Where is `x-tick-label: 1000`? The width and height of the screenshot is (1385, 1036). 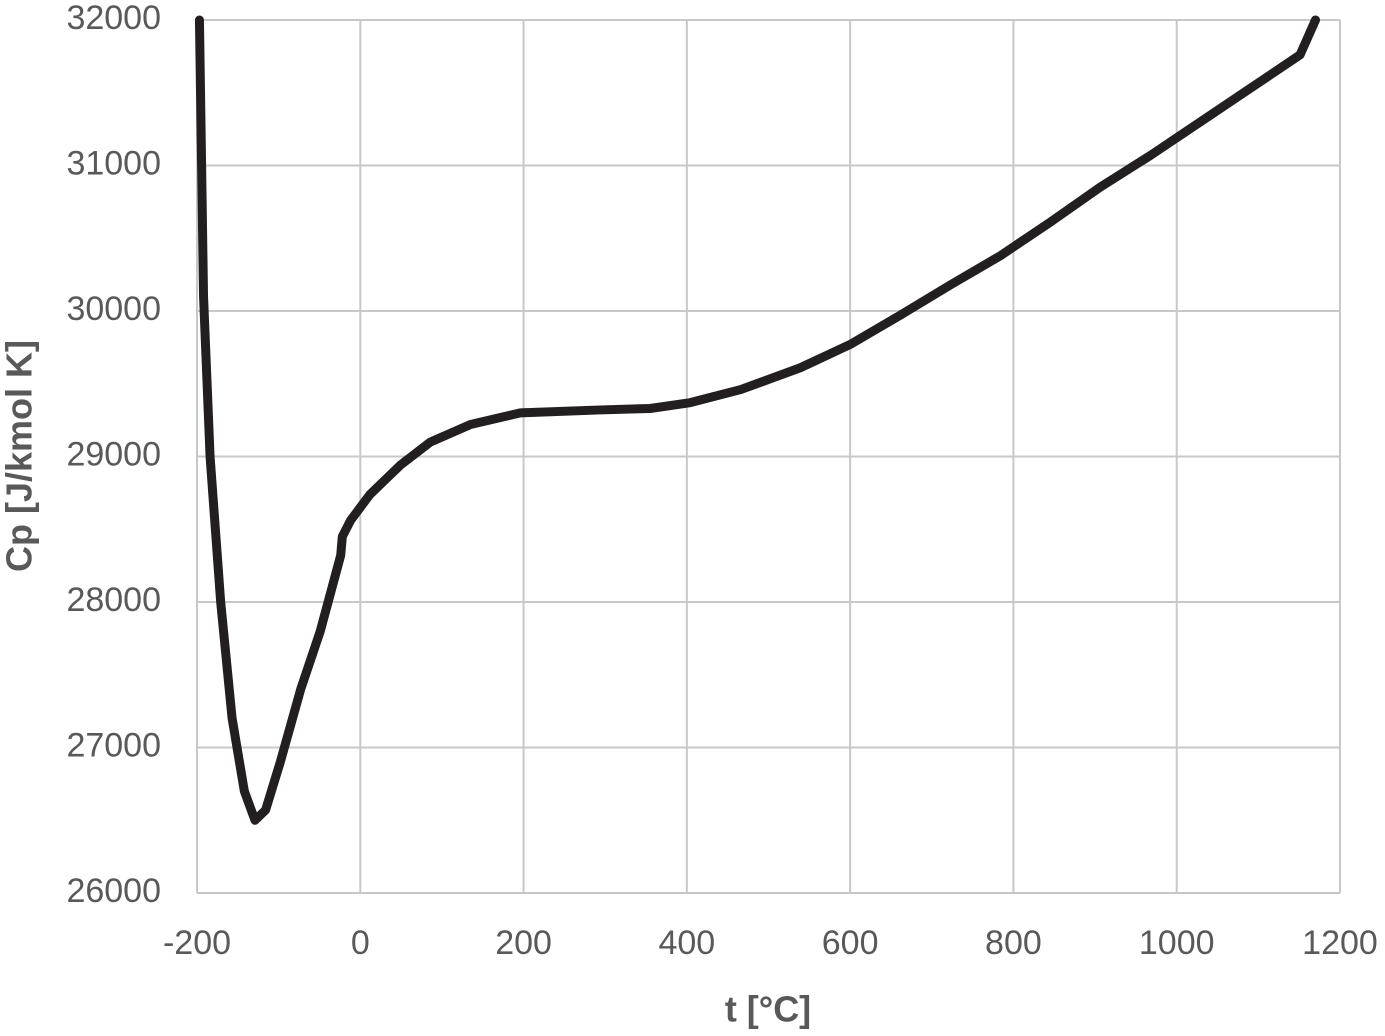 x-tick-label: 1000 is located at coordinates (1177, 943).